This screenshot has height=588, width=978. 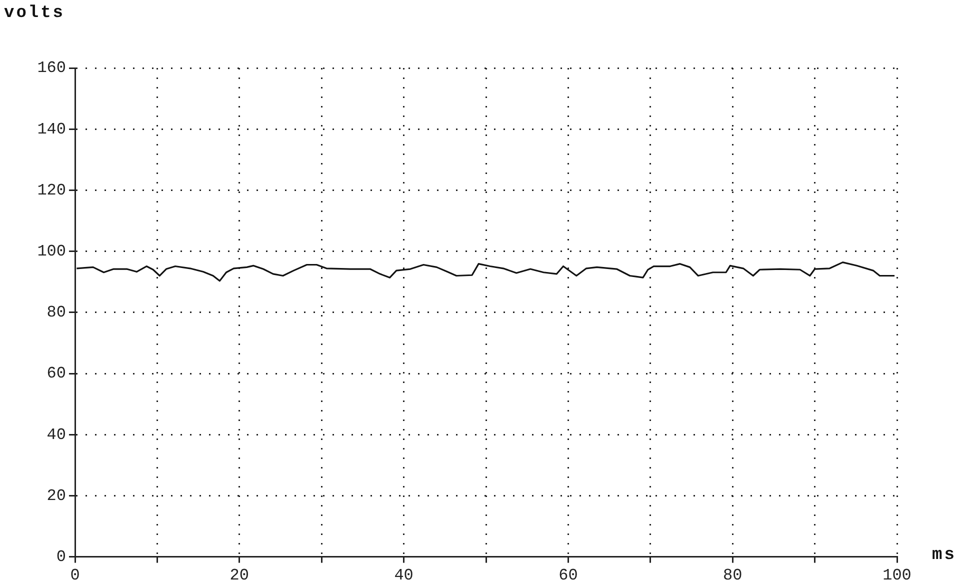 What do you see at coordinates (732, 575) in the screenshot?
I see `x-tick-label: 80` at bounding box center [732, 575].